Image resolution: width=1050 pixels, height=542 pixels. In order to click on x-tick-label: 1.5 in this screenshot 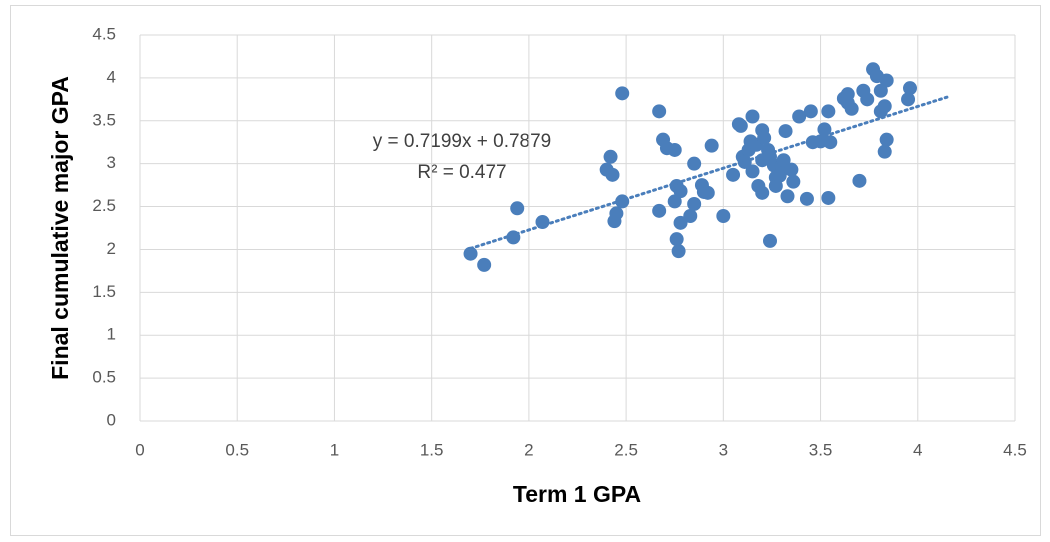, I will do `click(432, 449)`.